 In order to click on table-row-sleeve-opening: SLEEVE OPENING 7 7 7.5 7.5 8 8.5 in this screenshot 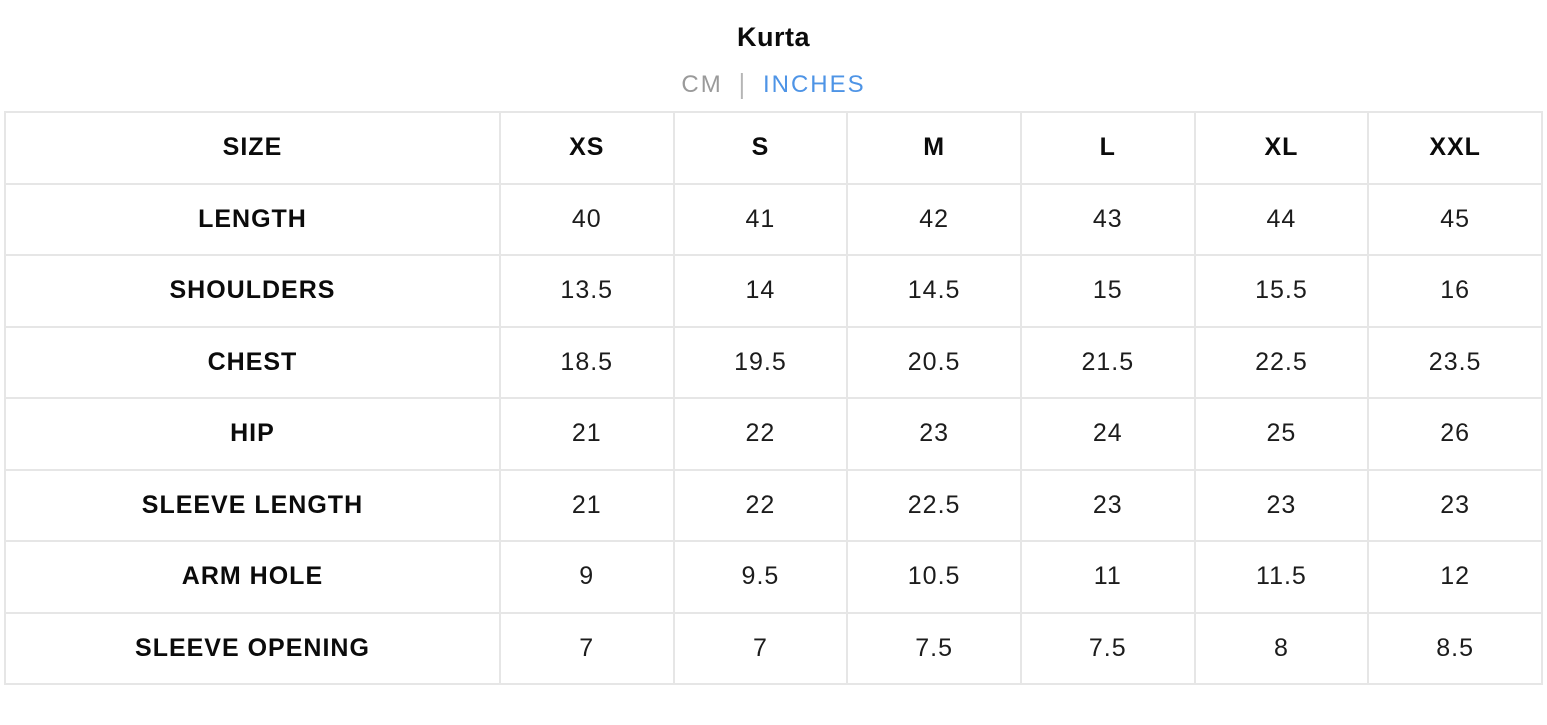, I will do `click(773, 648)`.